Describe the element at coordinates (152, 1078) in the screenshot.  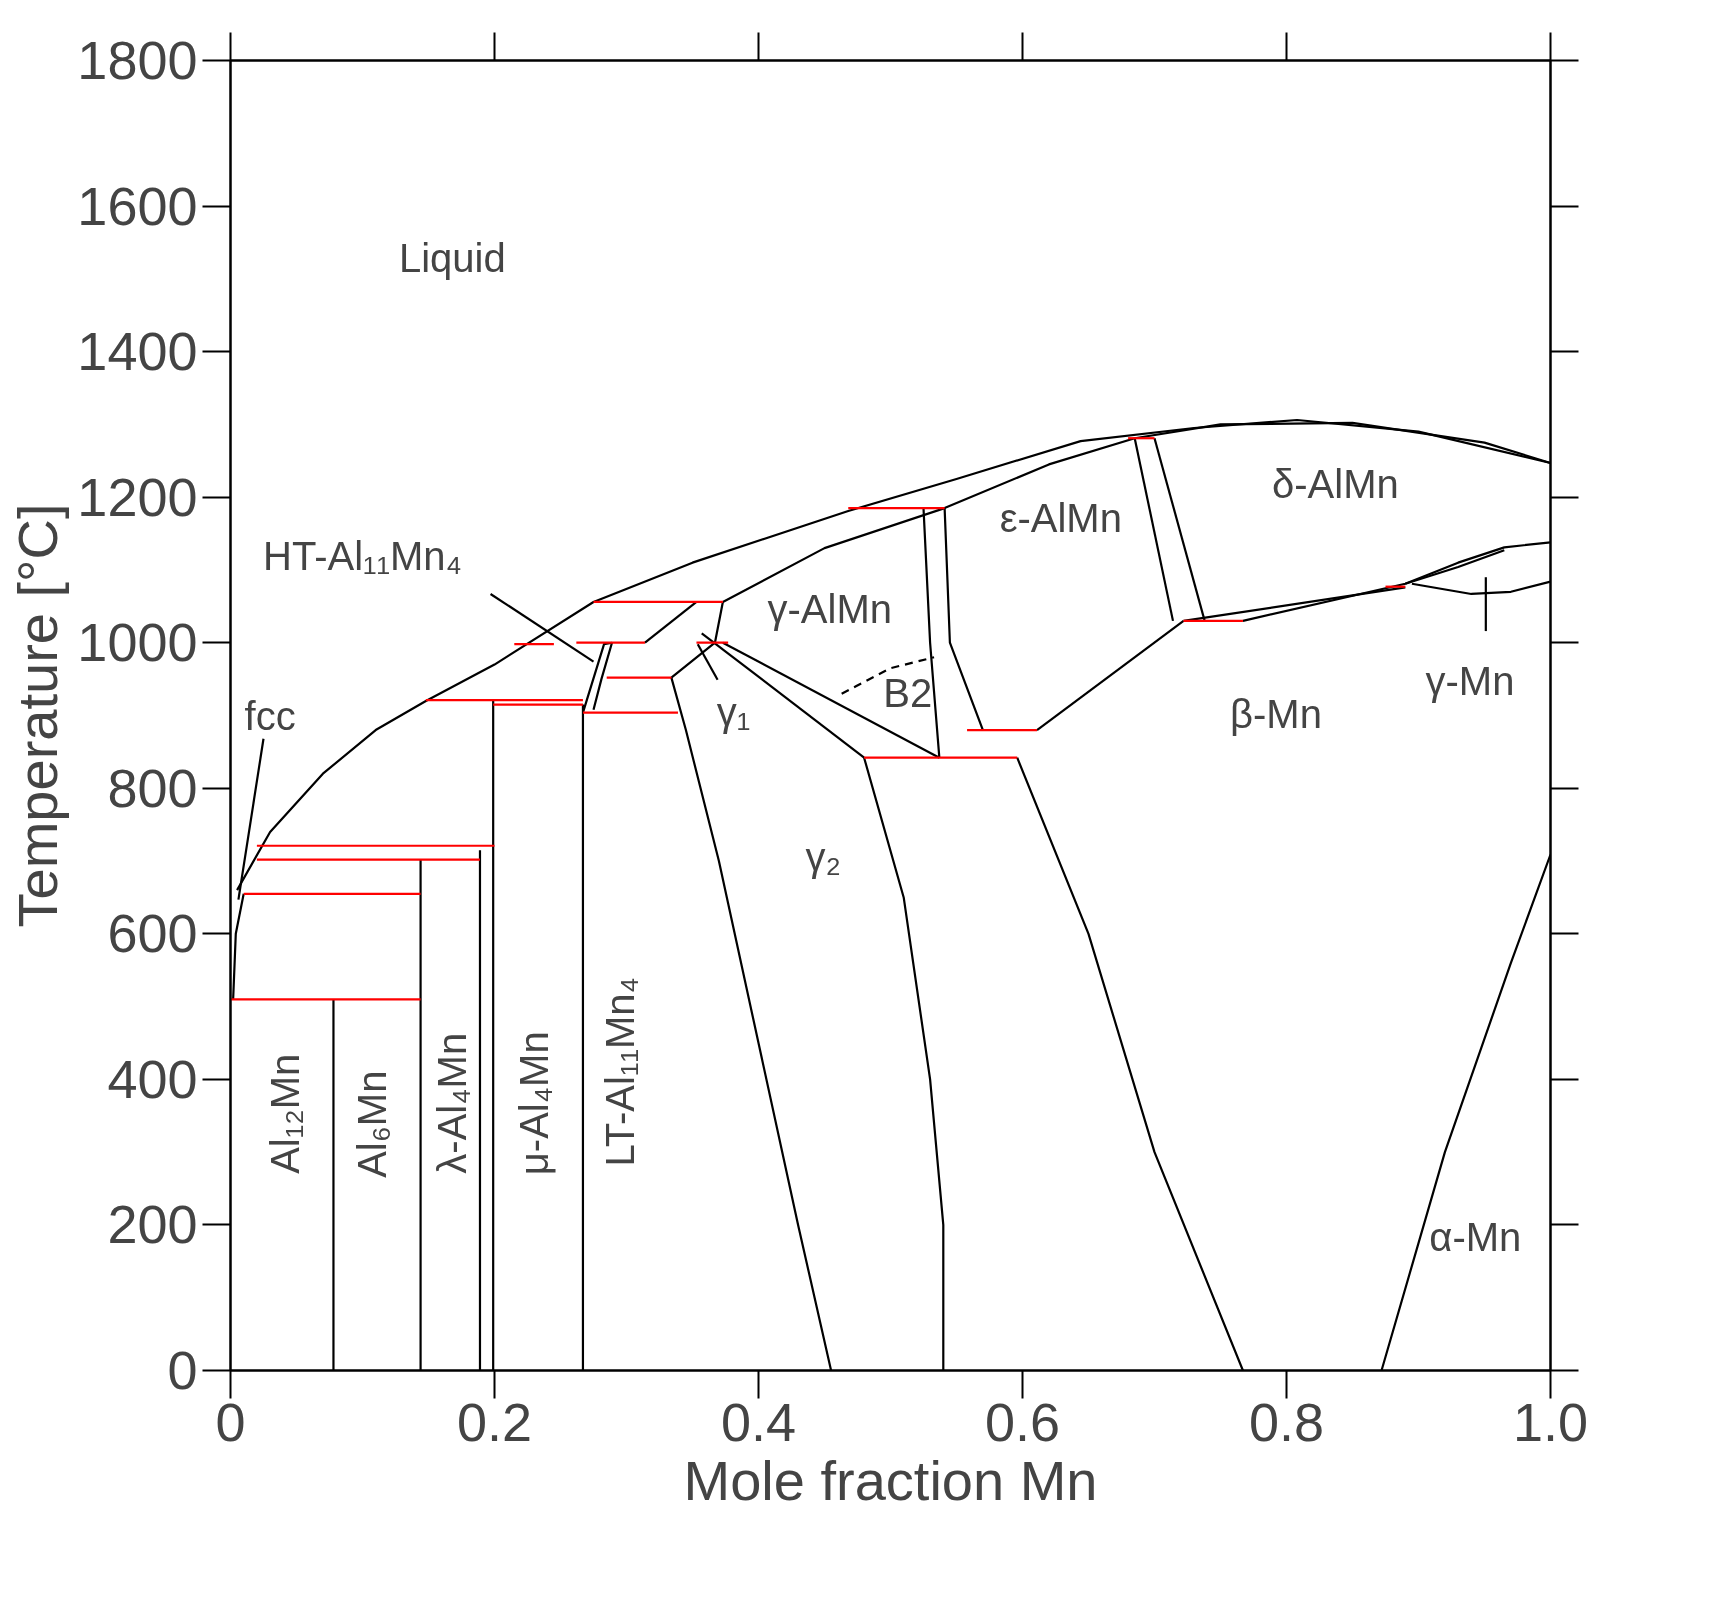
I see `y-tick-label: 400` at that location.